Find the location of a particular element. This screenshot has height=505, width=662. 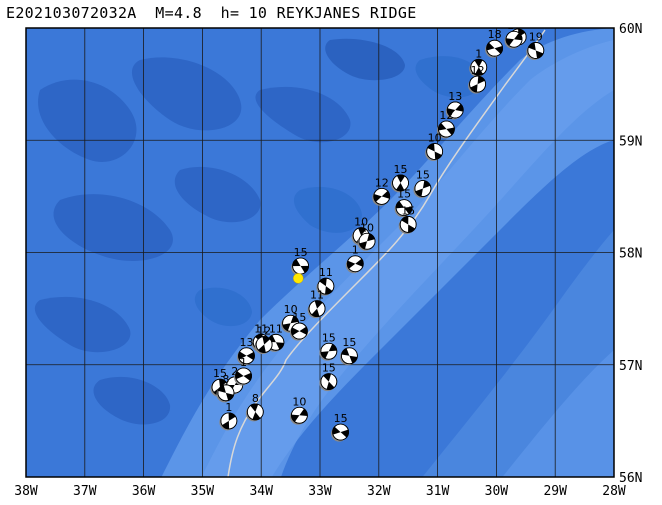

lon-tick-label: 38W is located at coordinates (26, 491).